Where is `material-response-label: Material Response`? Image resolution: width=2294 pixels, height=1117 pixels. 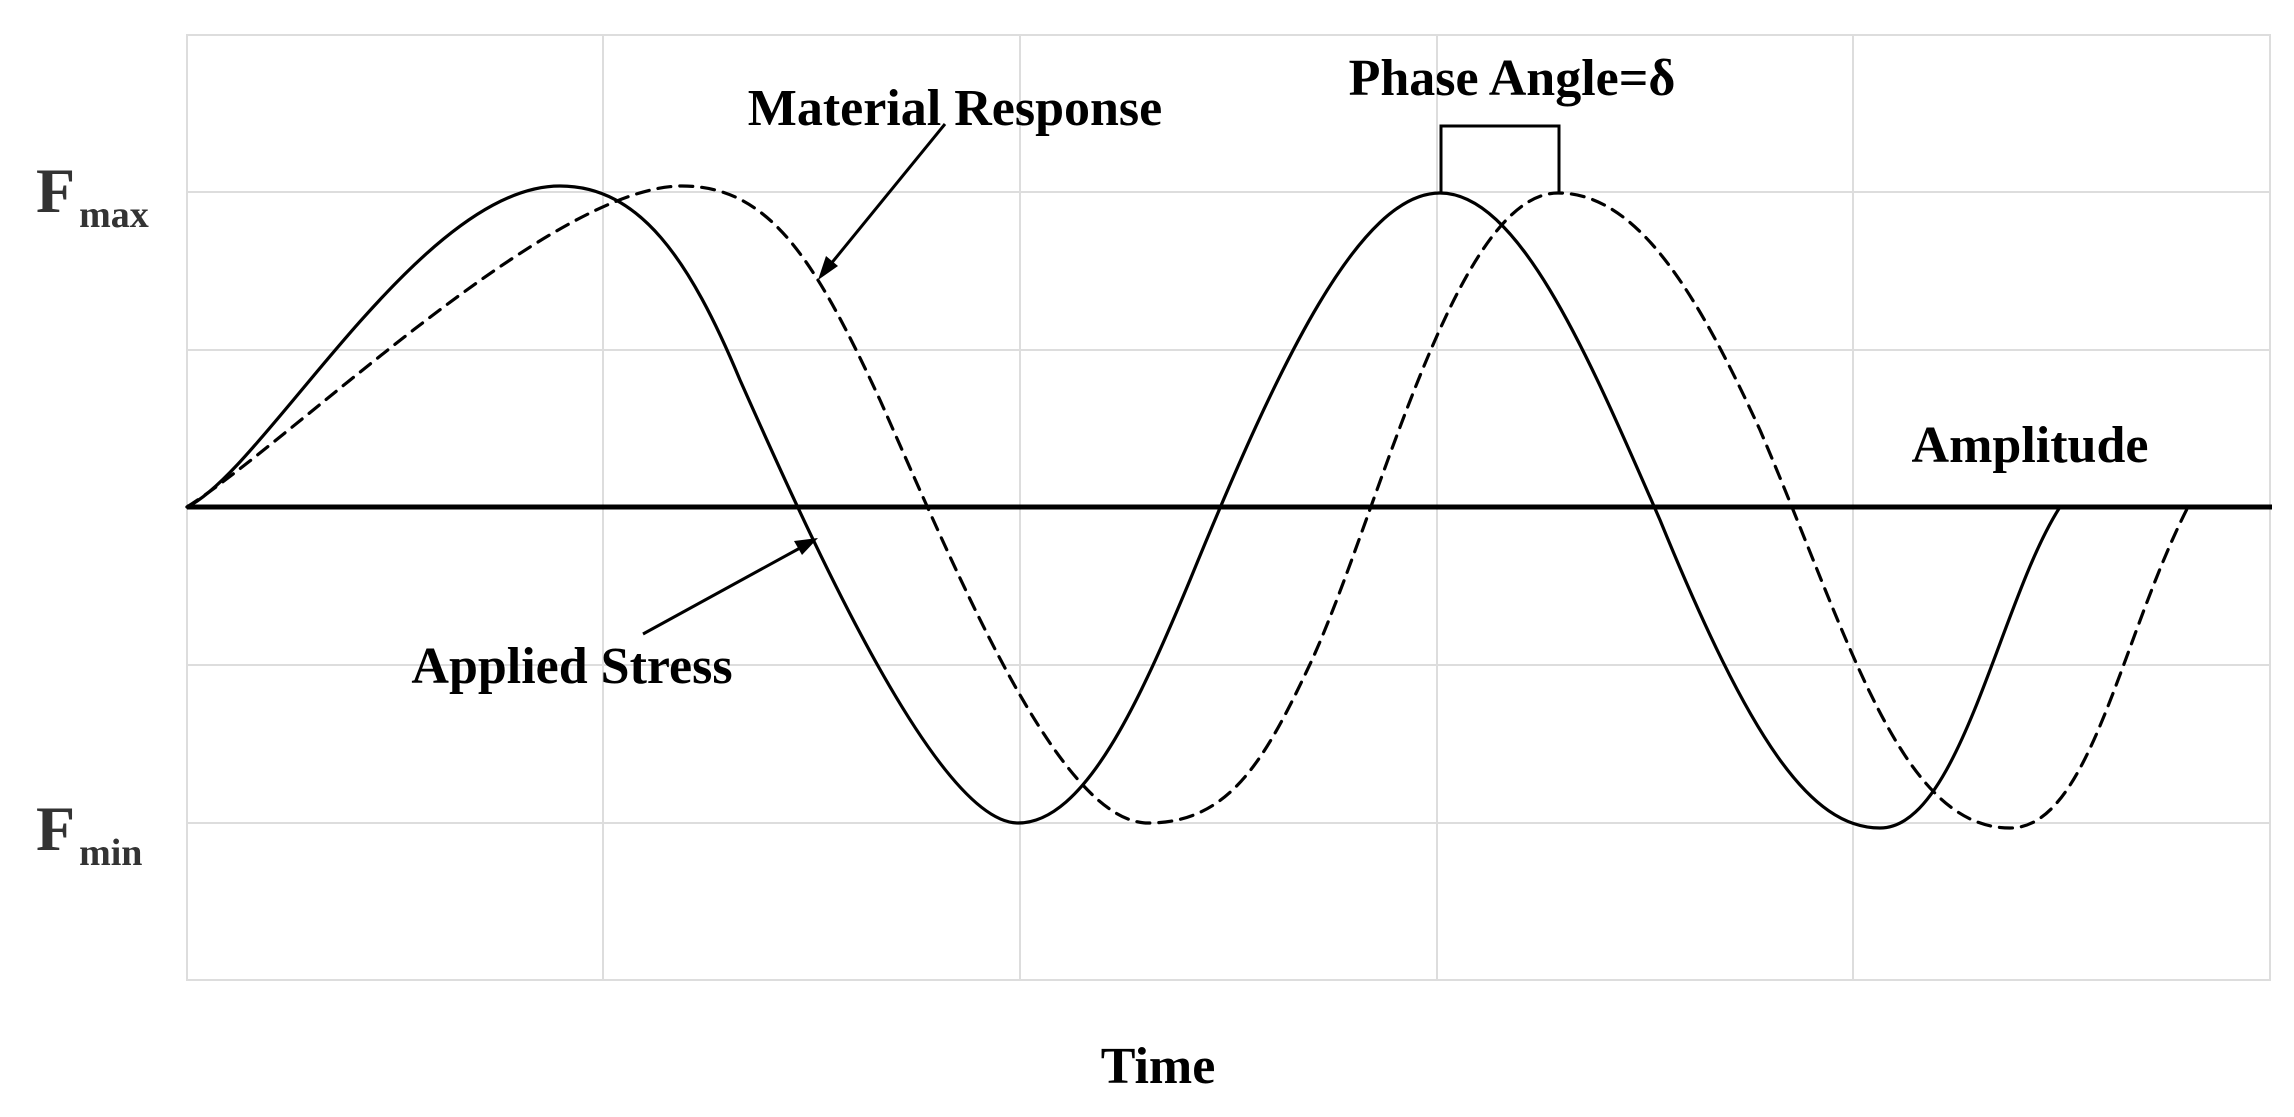 material-response-label: Material Response is located at coordinates (955, 108).